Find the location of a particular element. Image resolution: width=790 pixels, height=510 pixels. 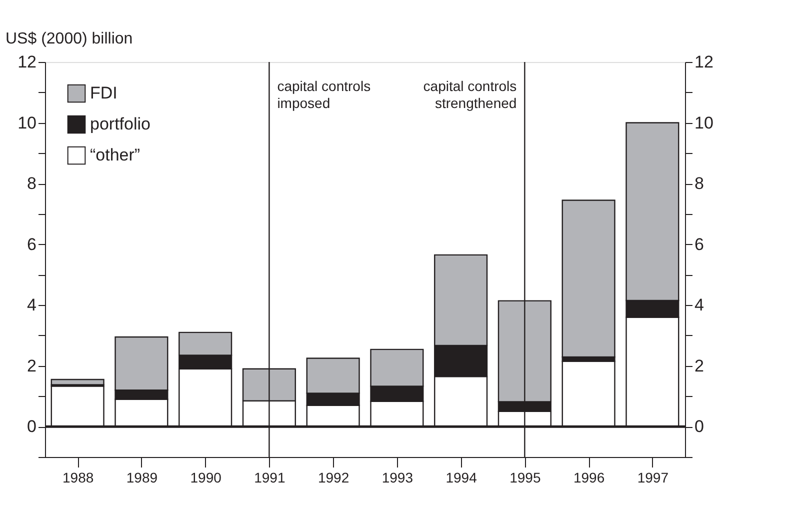

y-tick-label: 10 is located at coordinates (27, 122).